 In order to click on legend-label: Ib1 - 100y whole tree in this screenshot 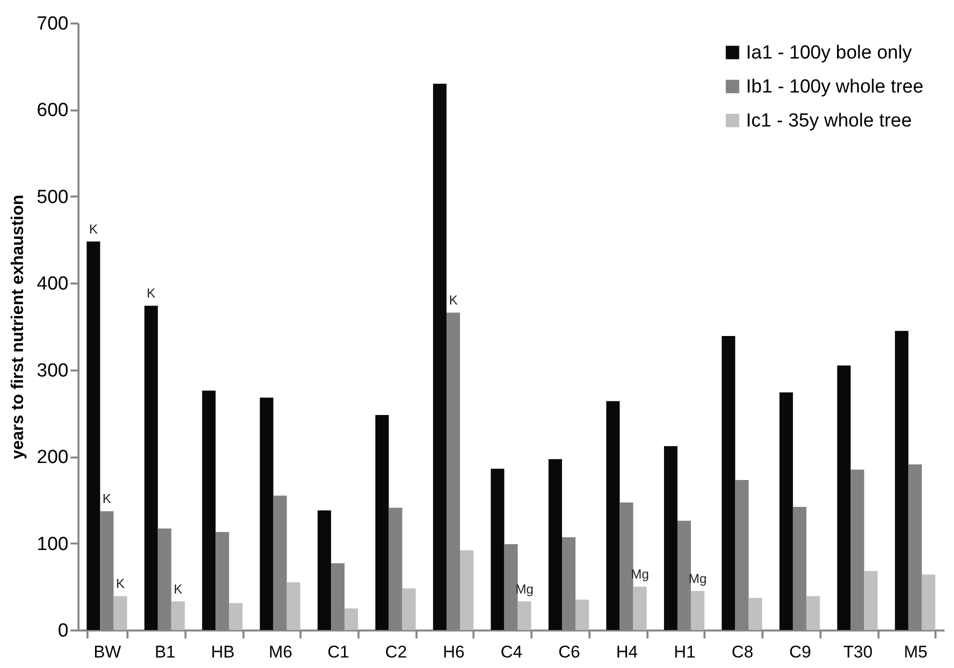, I will do `click(835, 87)`.